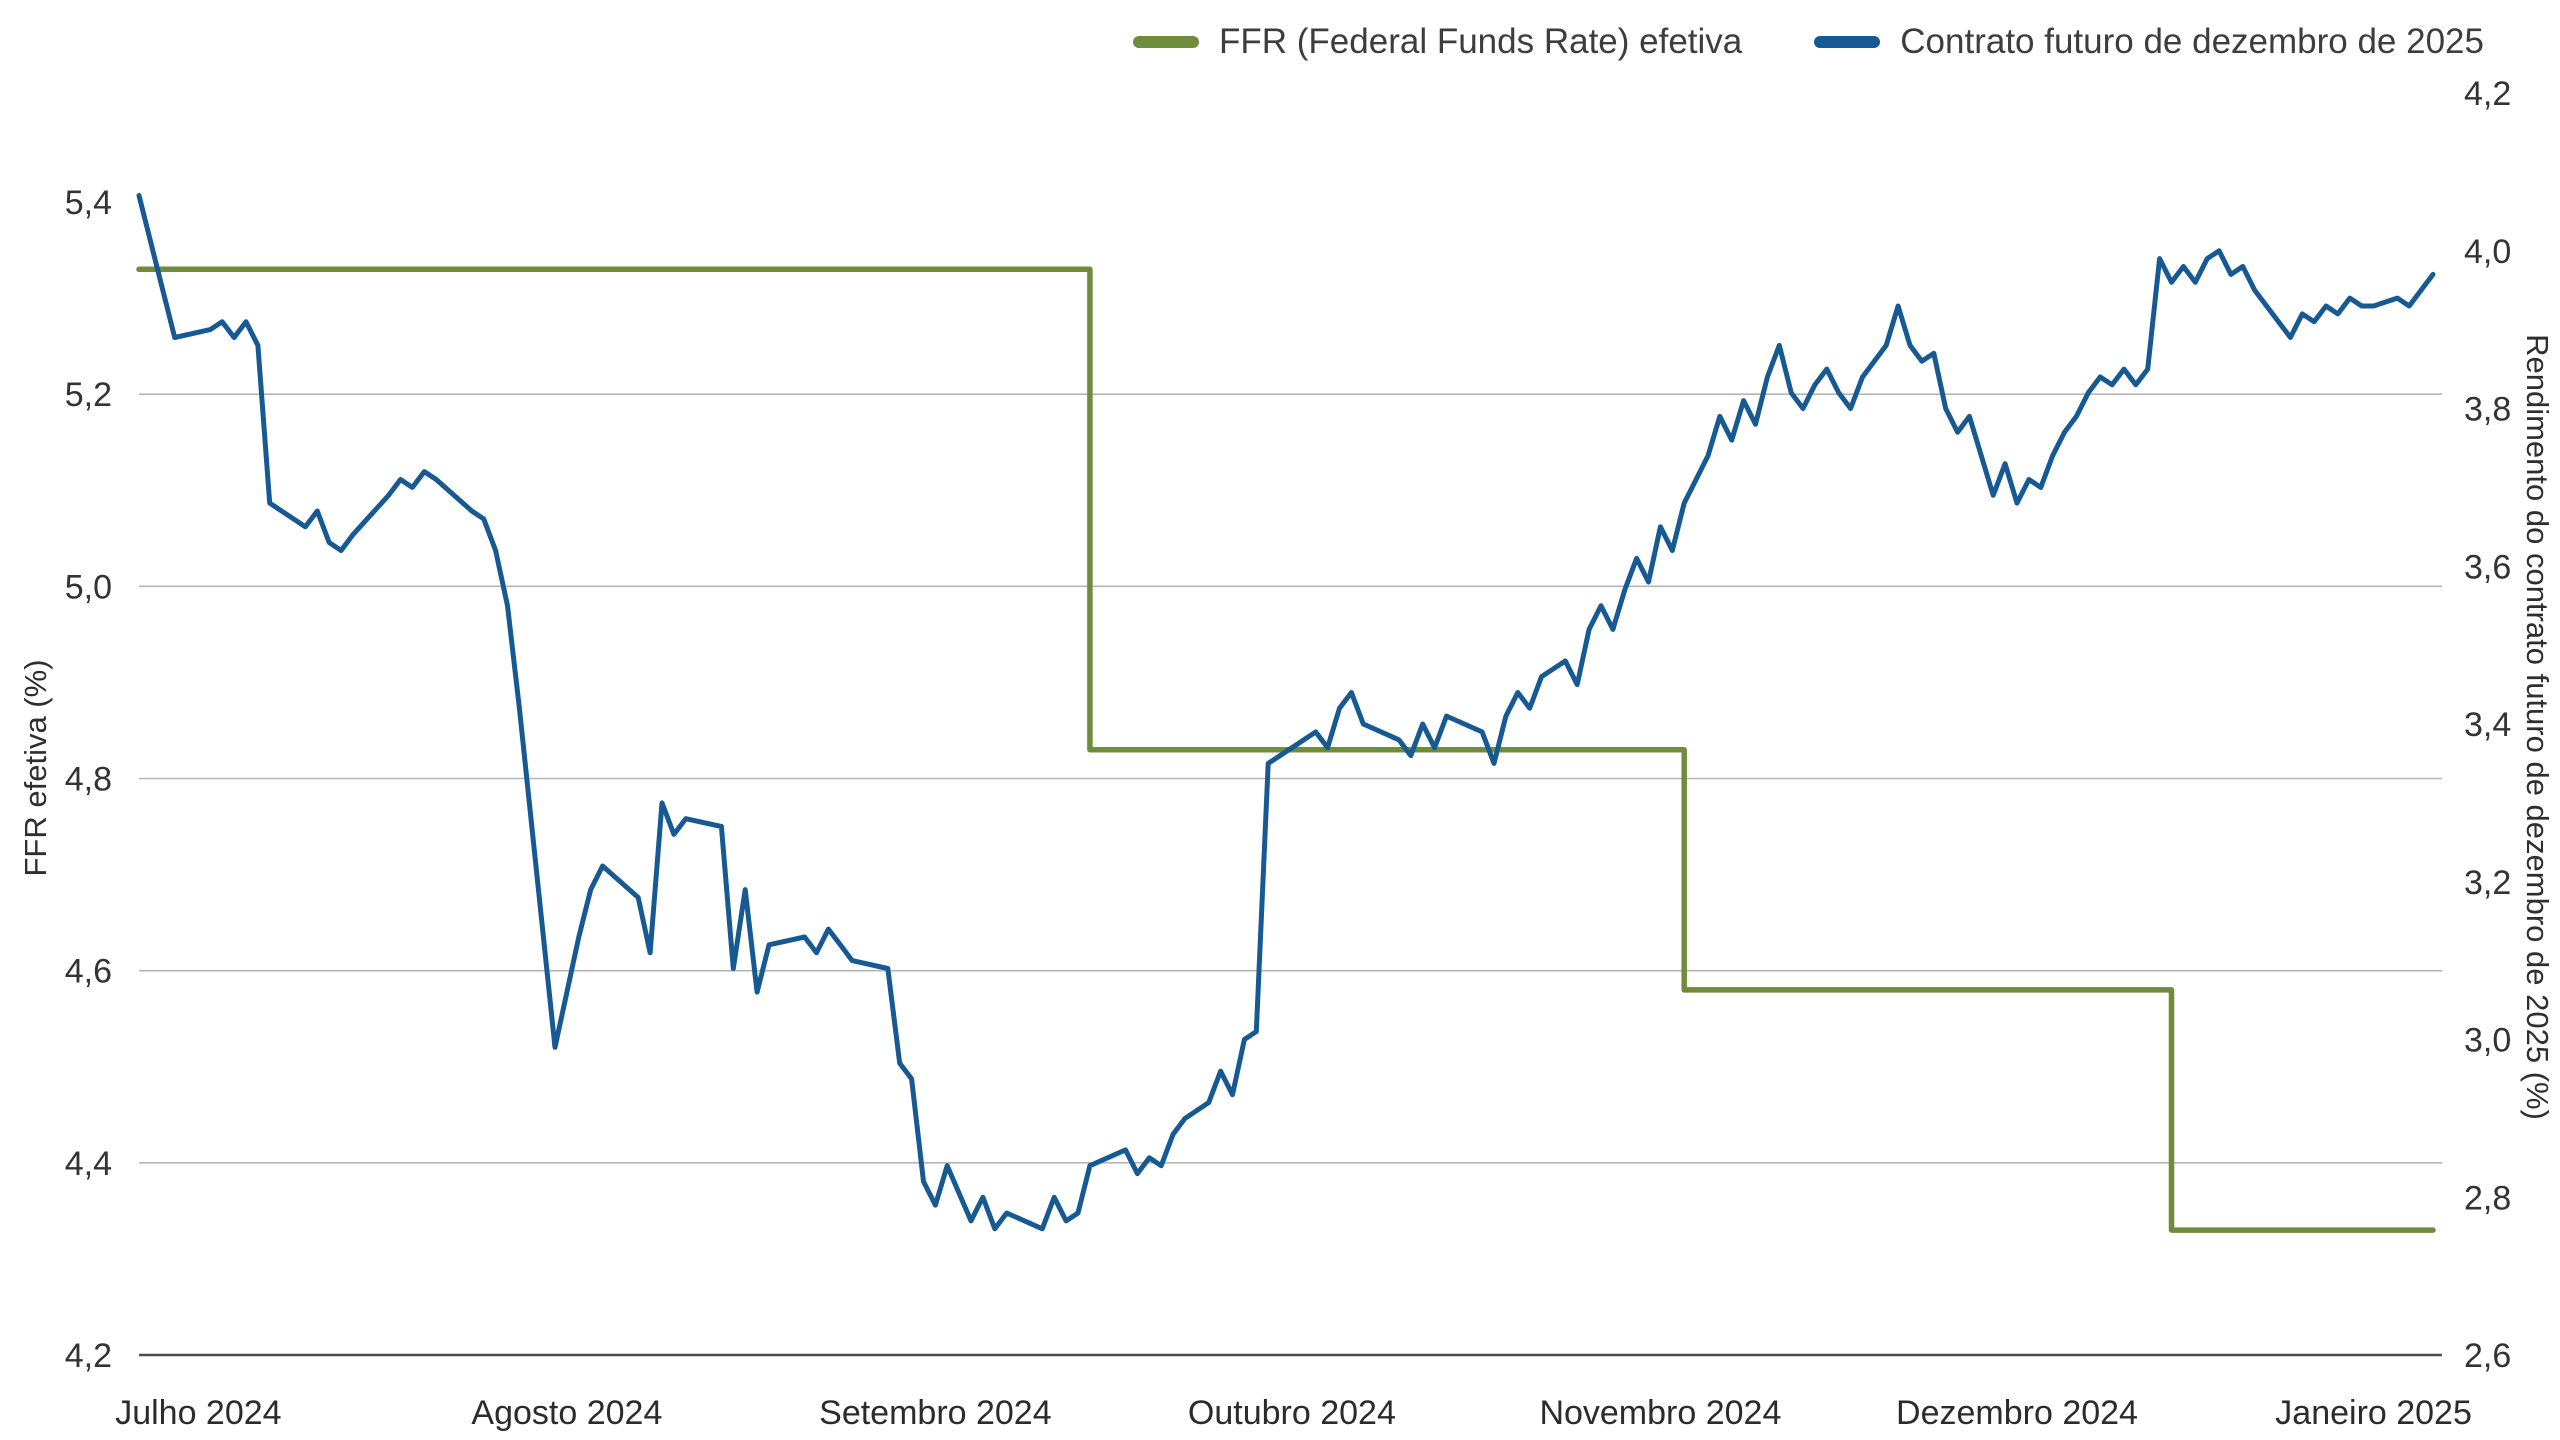  What do you see at coordinates (88, 972) in the screenshot?
I see `left-axis-tick-label: 4,6` at bounding box center [88, 972].